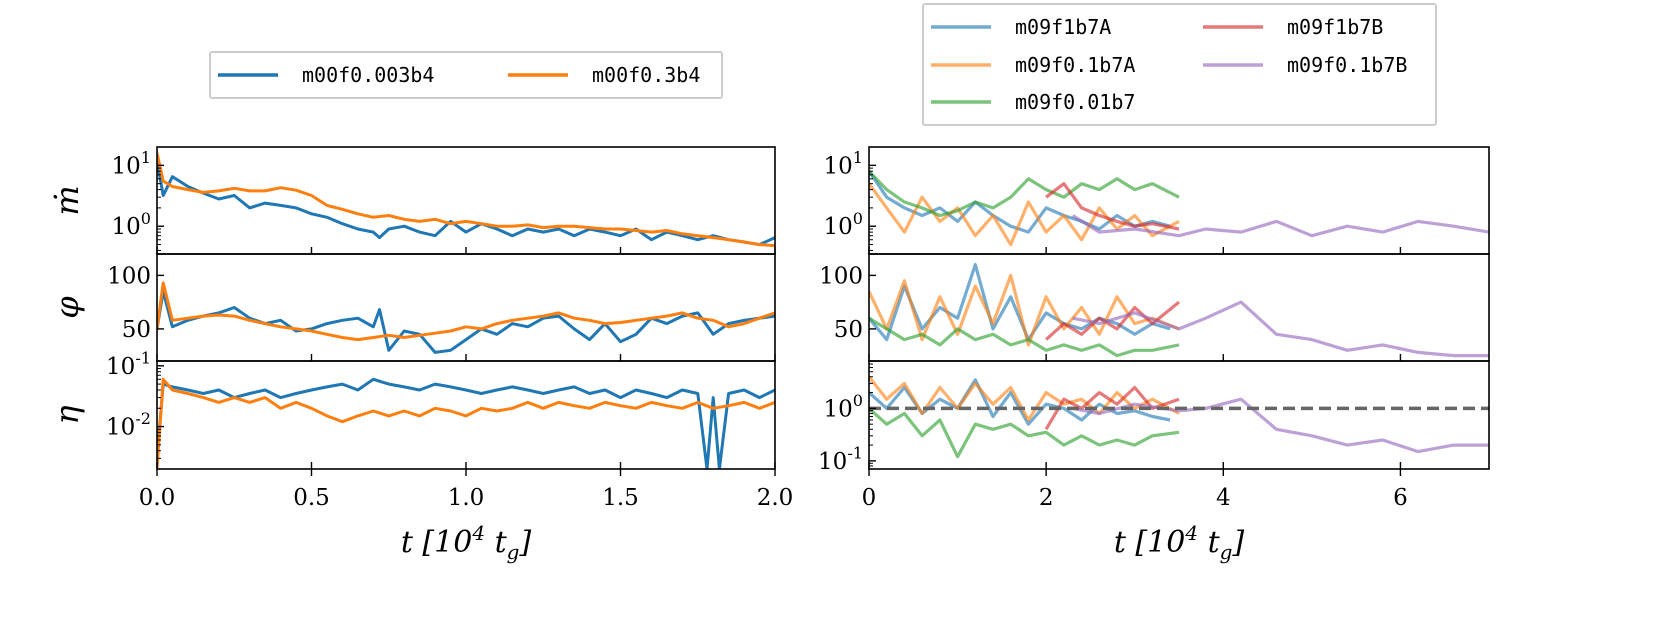 Image resolution: width=1661 pixels, height=623 pixels. What do you see at coordinates (620, 498) in the screenshot?
I see `x-tick-label: 1.5` at bounding box center [620, 498].